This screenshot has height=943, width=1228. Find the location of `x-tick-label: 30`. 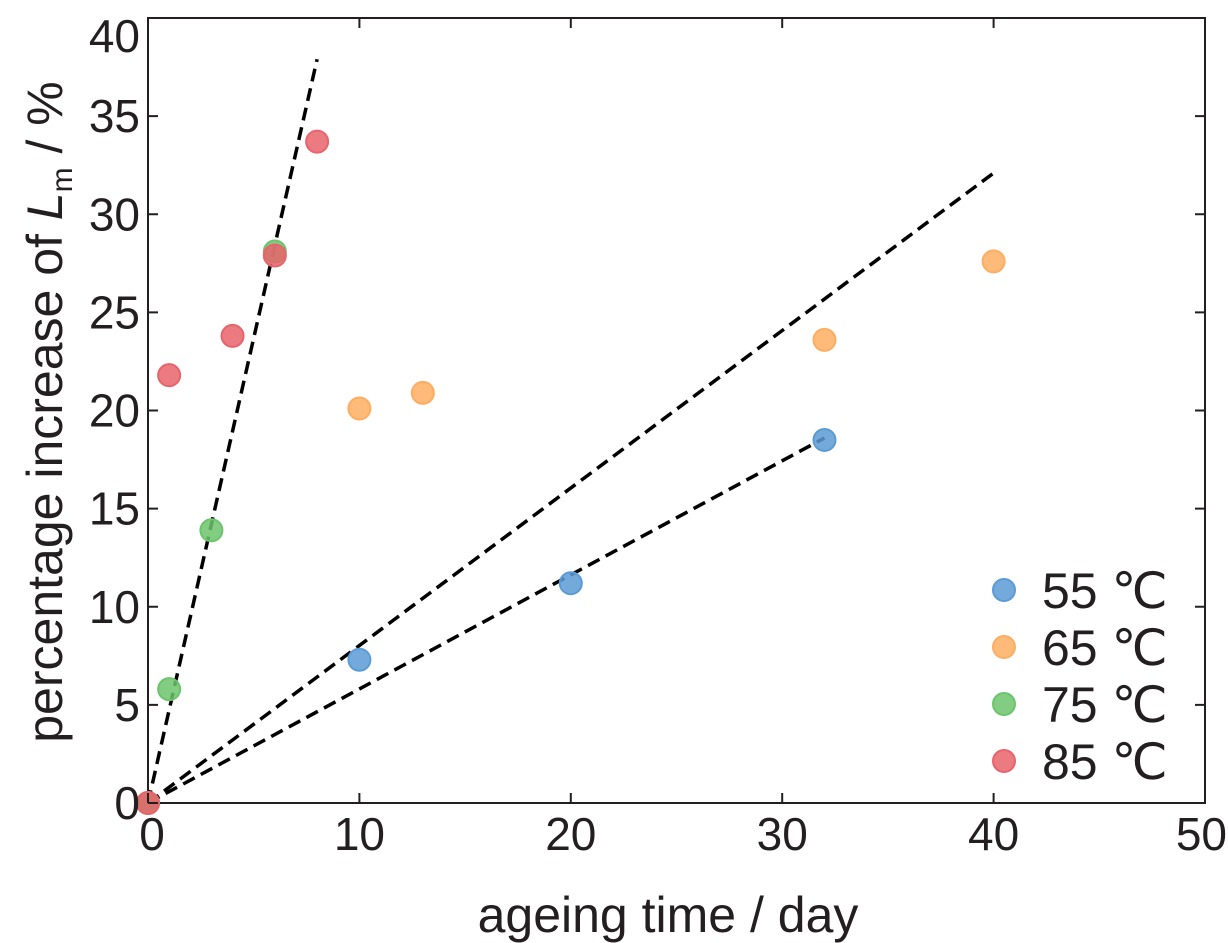

x-tick-label: 30 is located at coordinates (782, 834).